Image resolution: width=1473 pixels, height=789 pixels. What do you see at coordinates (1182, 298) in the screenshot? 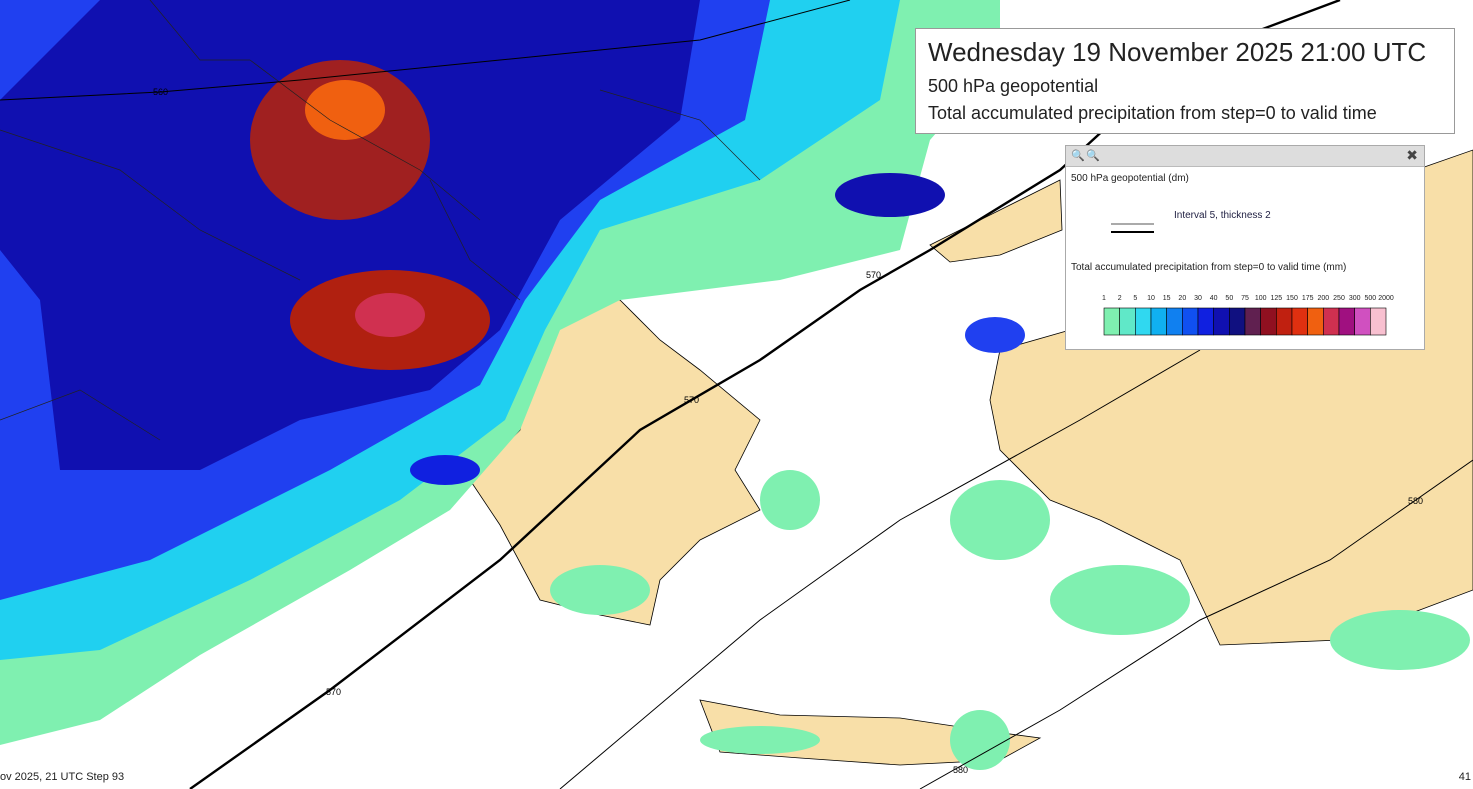
I see `legend-level: 20` at bounding box center [1182, 298].